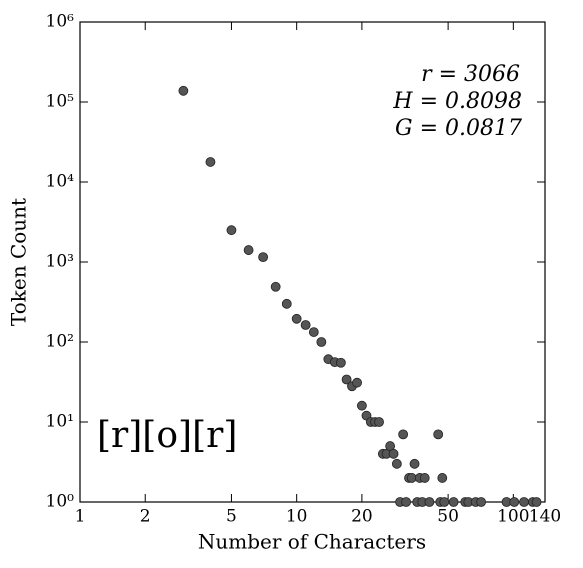 The width and height of the screenshot is (583, 568). Describe the element at coordinates (312, 542) in the screenshot. I see `x-axis-label: Number of Characters` at that location.